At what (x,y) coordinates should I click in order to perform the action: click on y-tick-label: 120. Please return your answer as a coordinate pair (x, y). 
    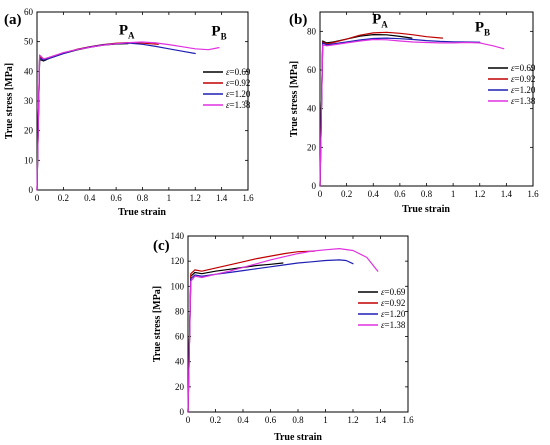
    Looking at the image, I should click on (178, 261).